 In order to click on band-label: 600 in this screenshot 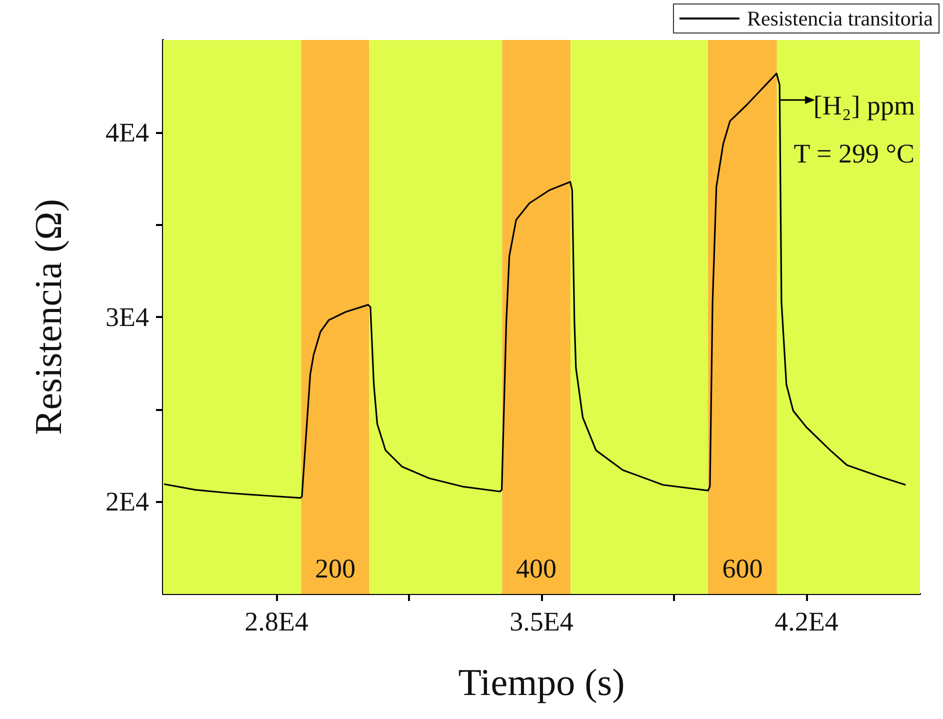, I will do `click(742, 569)`.